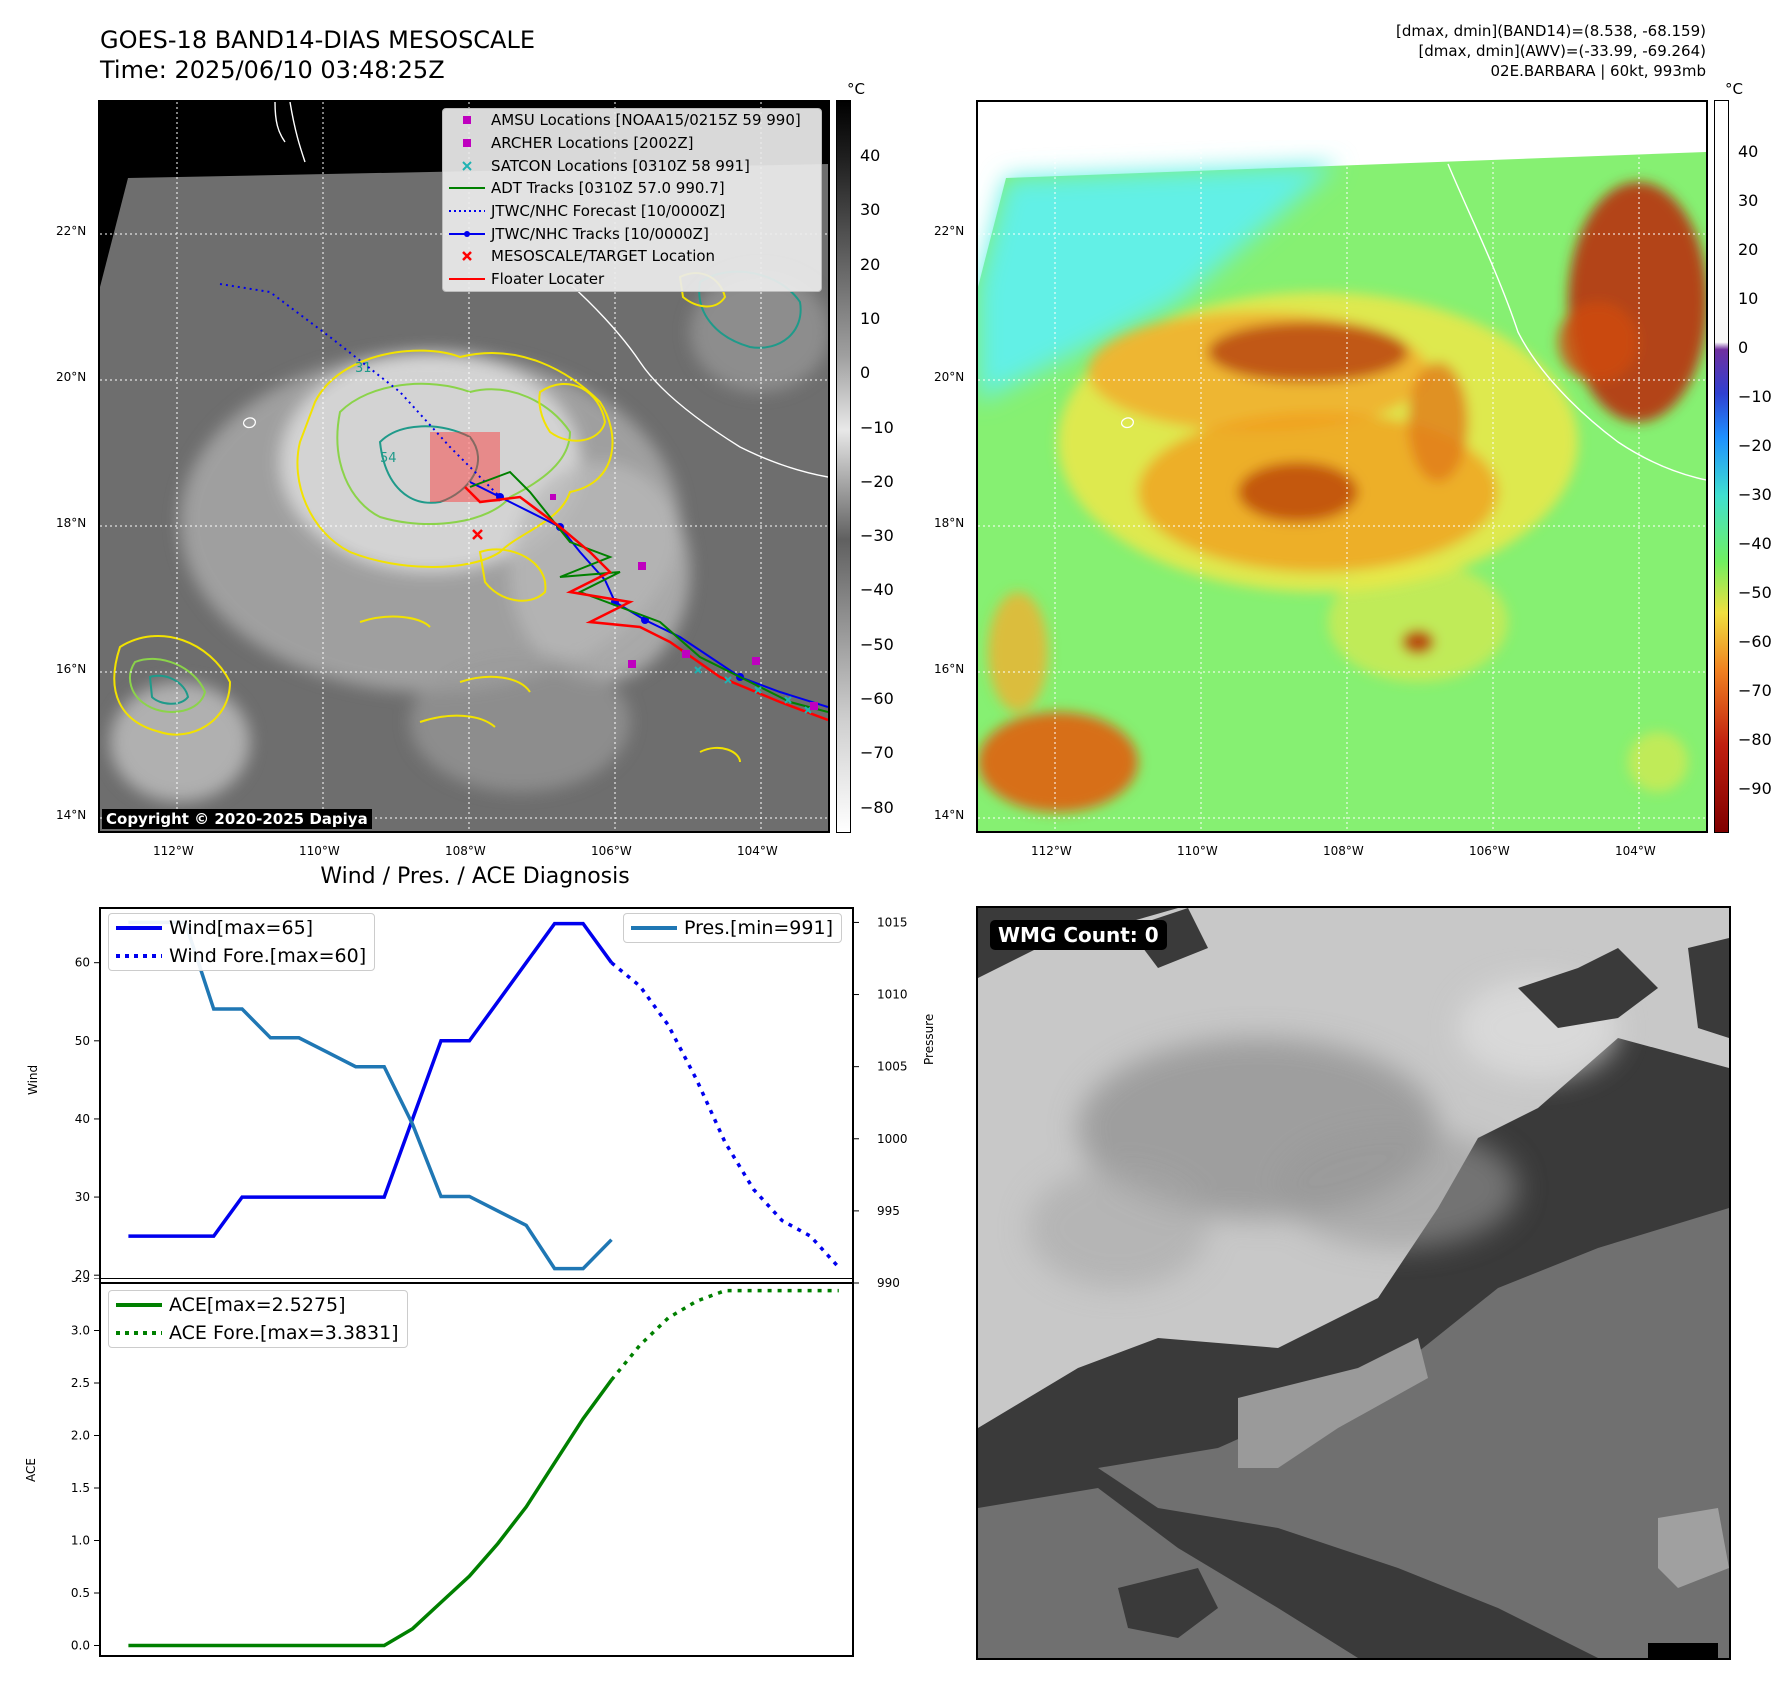 The image size is (1792, 1690). I want to click on legend-item-jtwc-track: JTWC/NHC Tracks [10/0000Z], so click(632, 233).